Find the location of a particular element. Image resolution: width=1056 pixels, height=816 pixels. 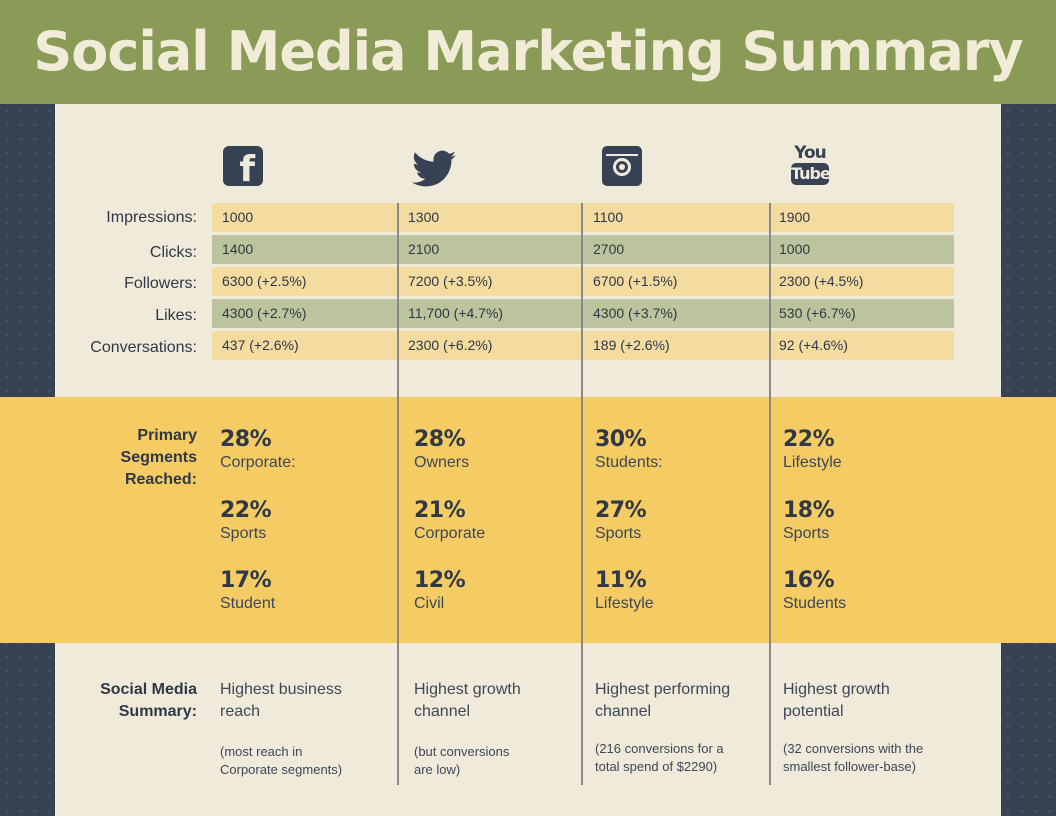

summary-note: (but conversions are low) is located at coordinates (462, 760).